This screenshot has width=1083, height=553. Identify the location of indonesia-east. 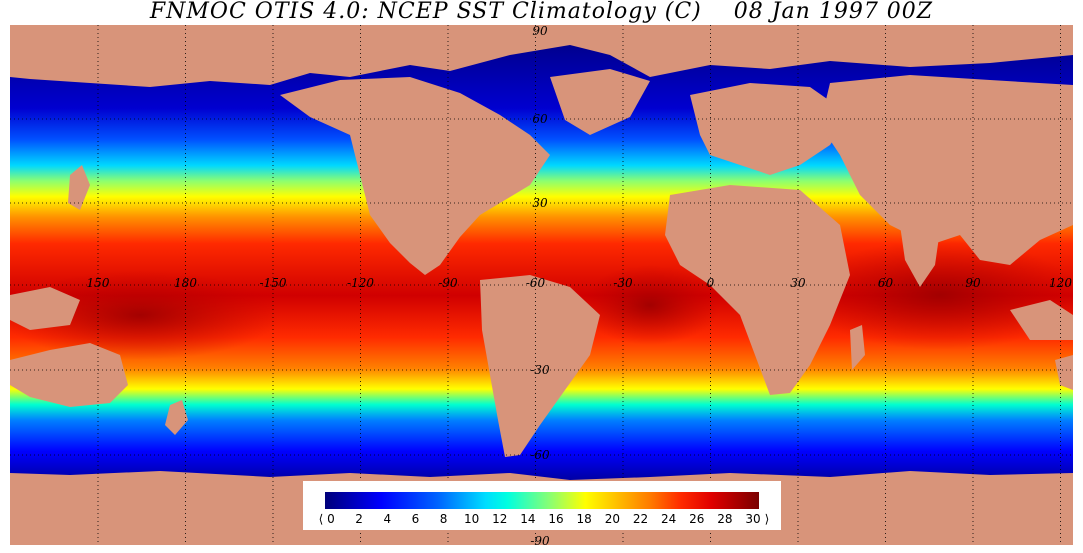
(1041, 320).